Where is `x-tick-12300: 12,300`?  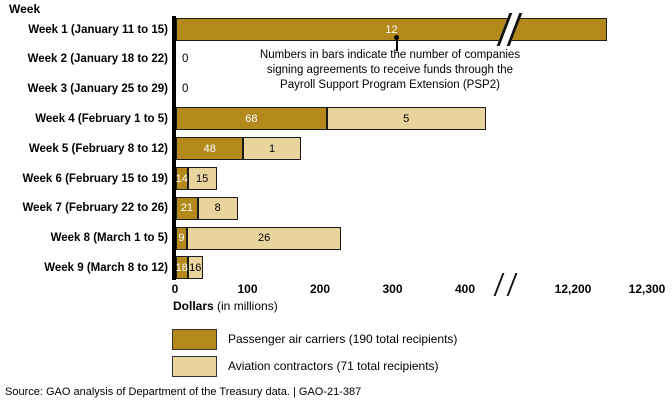 x-tick-12300: 12,300 is located at coordinates (647, 289).